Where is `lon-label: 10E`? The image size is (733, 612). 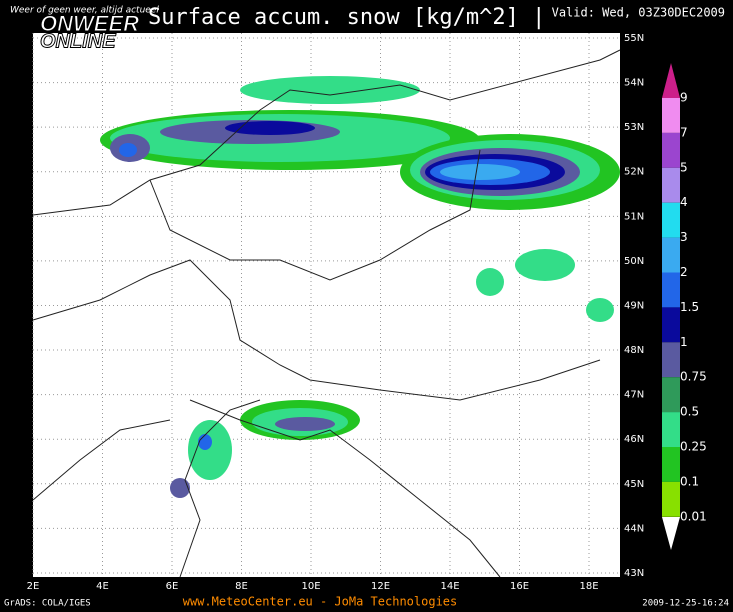
lon-label: 10E is located at coordinates (310, 586).